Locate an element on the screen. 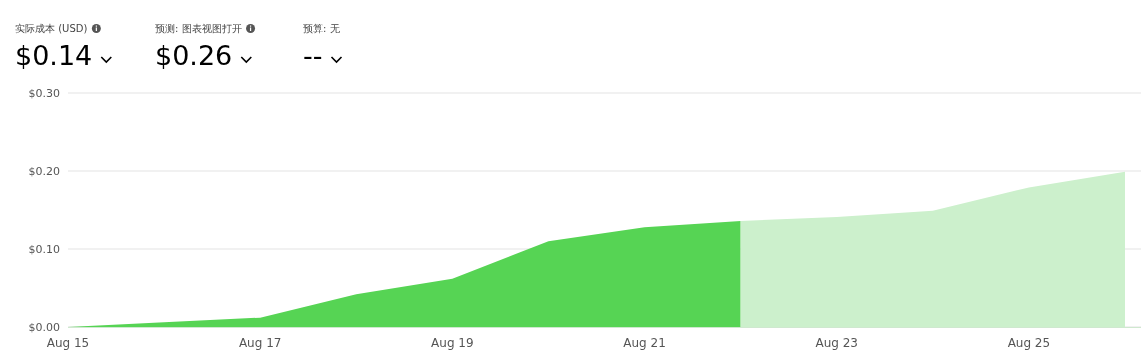 The image size is (1141, 354). y-tick-label: $0.00 is located at coordinates (44, 327).